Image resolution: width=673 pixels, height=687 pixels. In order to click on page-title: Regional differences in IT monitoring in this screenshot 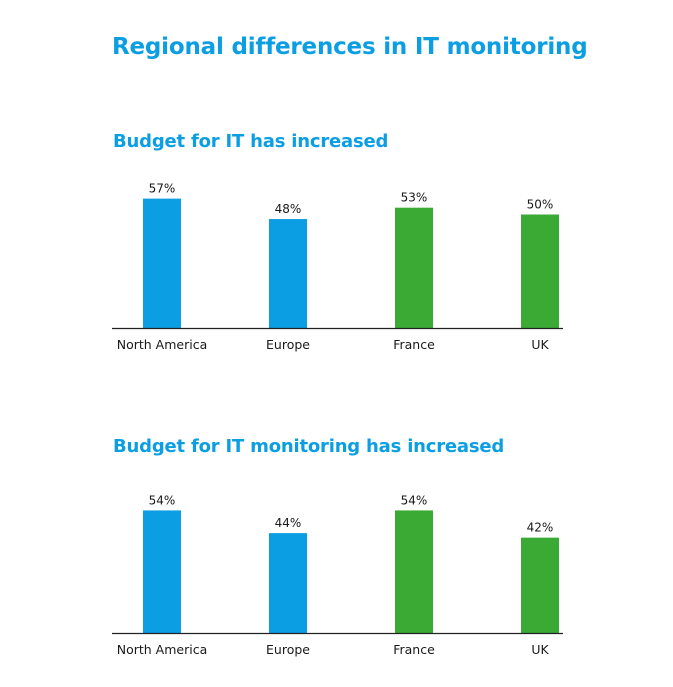, I will do `click(350, 47)`.